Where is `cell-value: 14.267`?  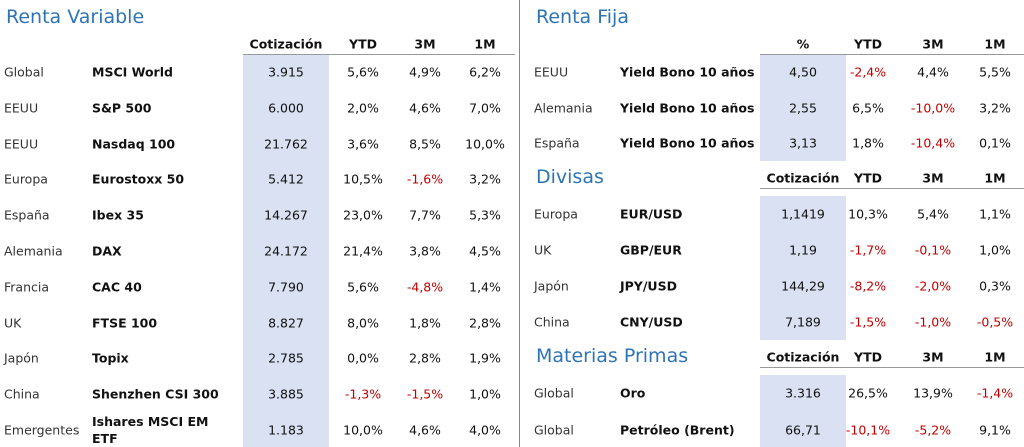 cell-value: 14.267 is located at coordinates (286, 215).